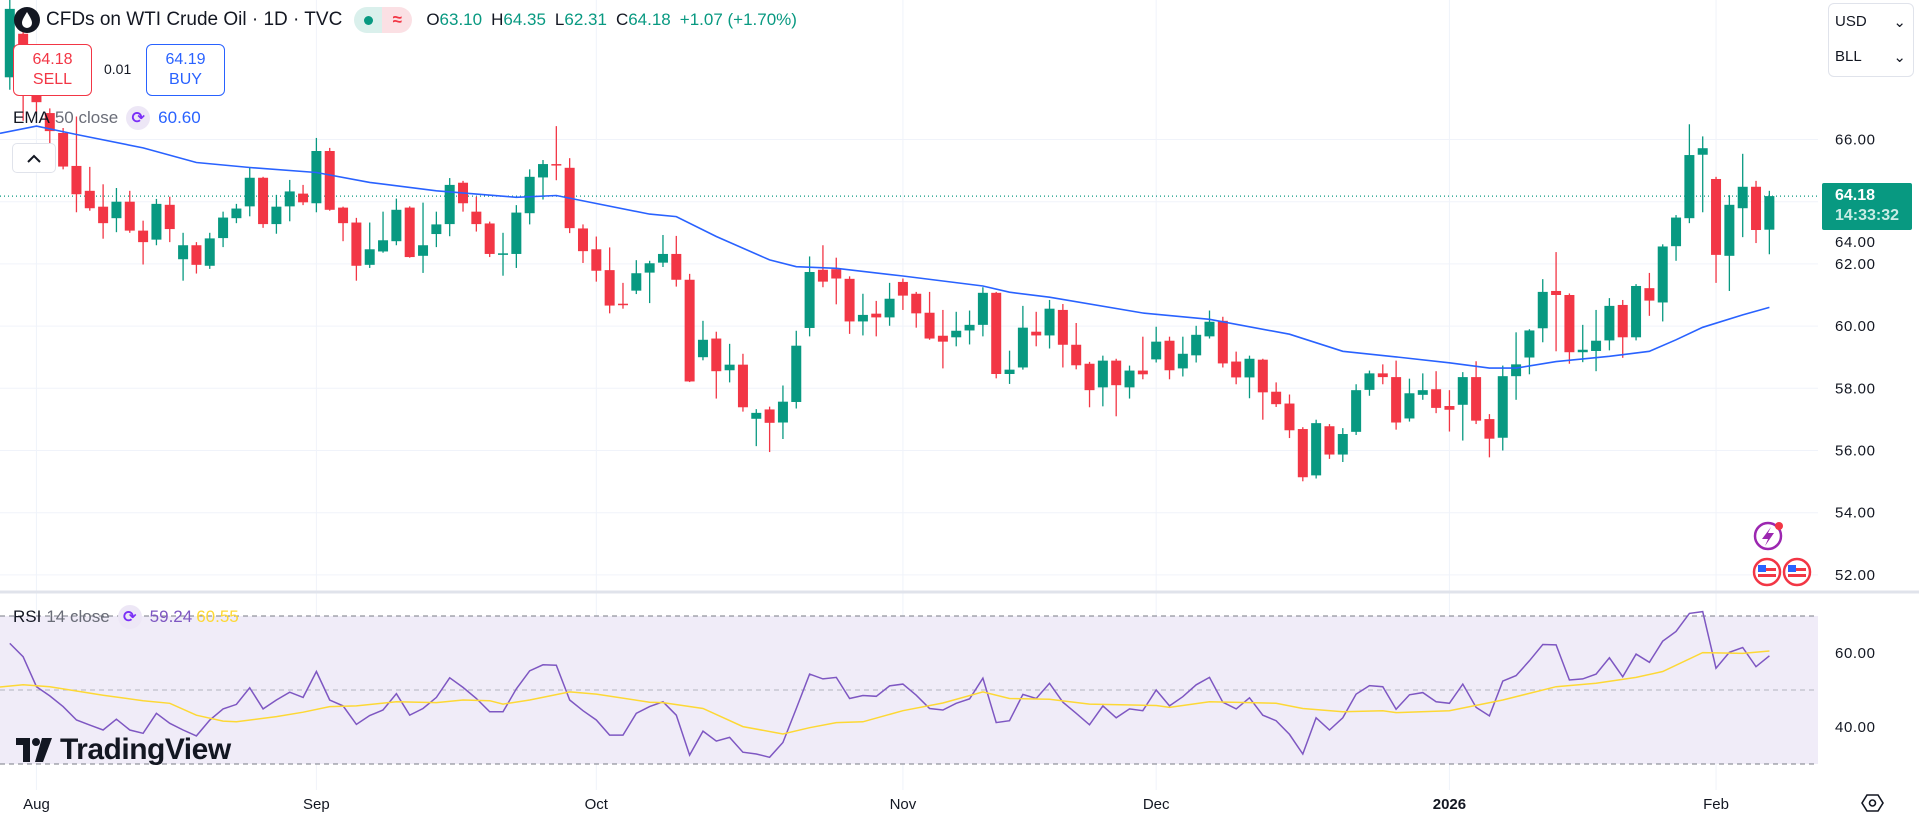 The image size is (1919, 821). I want to click on approx-icon: ≈, so click(397, 20).